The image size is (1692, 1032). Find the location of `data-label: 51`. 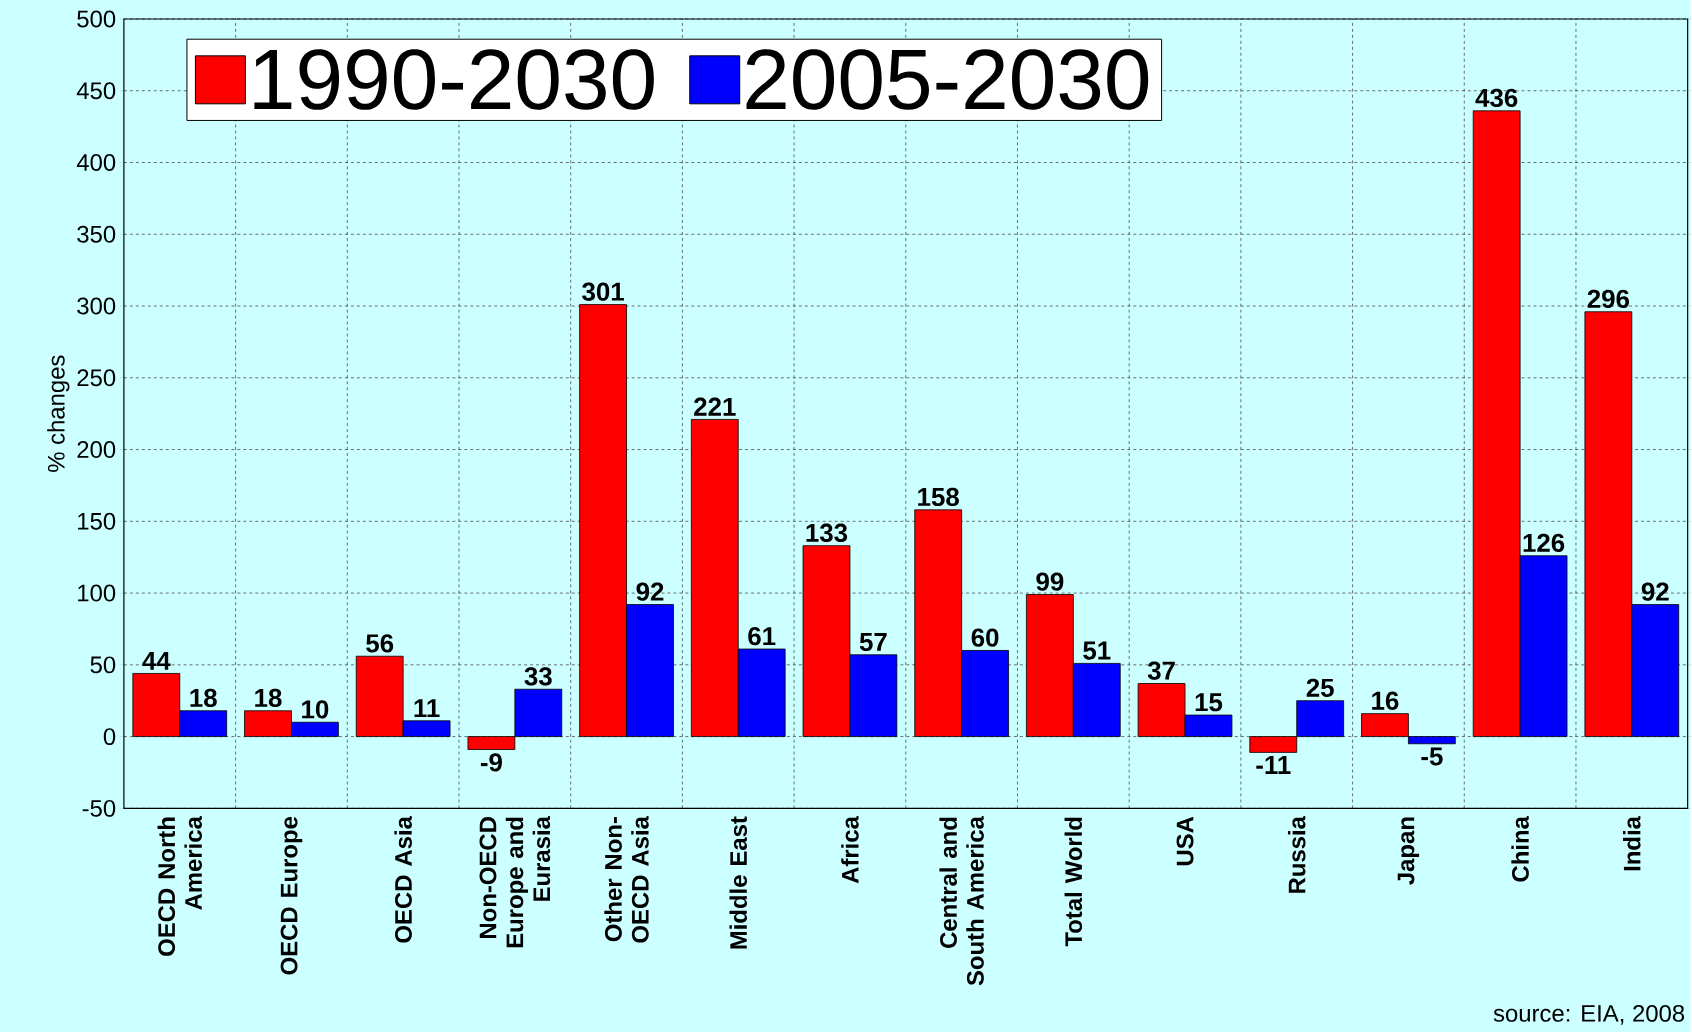

data-label: 51 is located at coordinates (1097, 650).